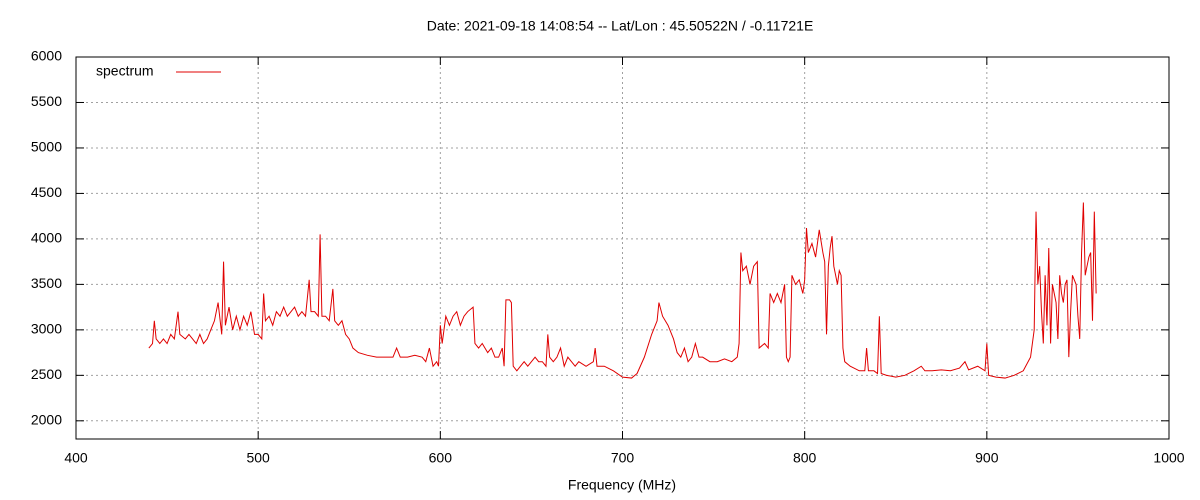 The image size is (1200, 500). Describe the element at coordinates (805, 458) in the screenshot. I see `x-tick-label: 800` at that location.